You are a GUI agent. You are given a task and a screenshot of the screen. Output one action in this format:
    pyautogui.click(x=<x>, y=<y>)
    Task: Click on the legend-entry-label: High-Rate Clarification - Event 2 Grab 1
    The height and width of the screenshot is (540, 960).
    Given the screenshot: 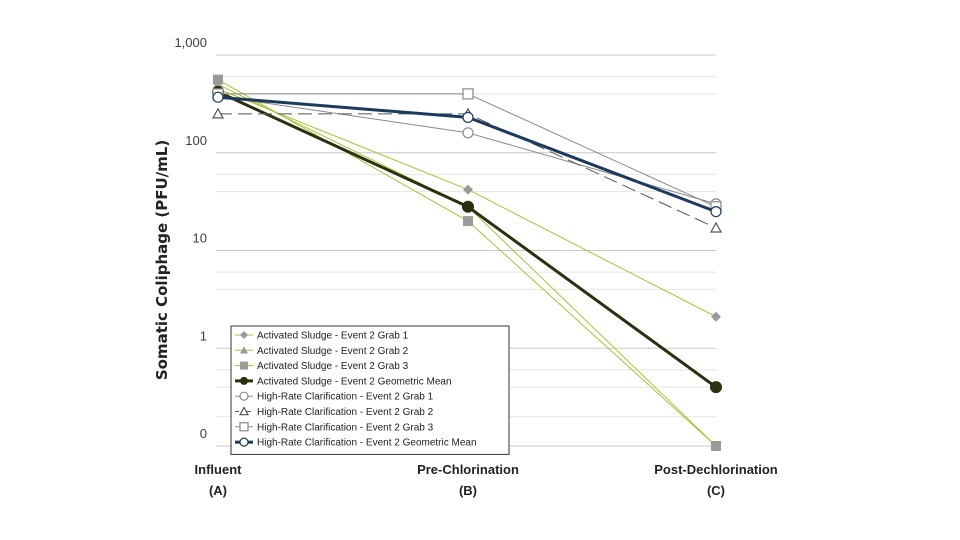 What is the action you would take?
    pyautogui.click(x=345, y=397)
    